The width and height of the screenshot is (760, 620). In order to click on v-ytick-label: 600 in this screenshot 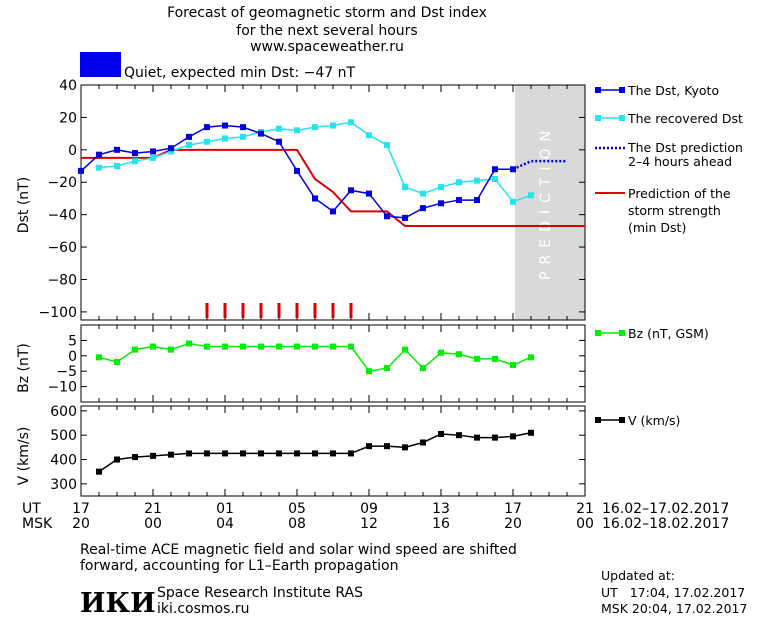, I will do `click(63, 412)`.